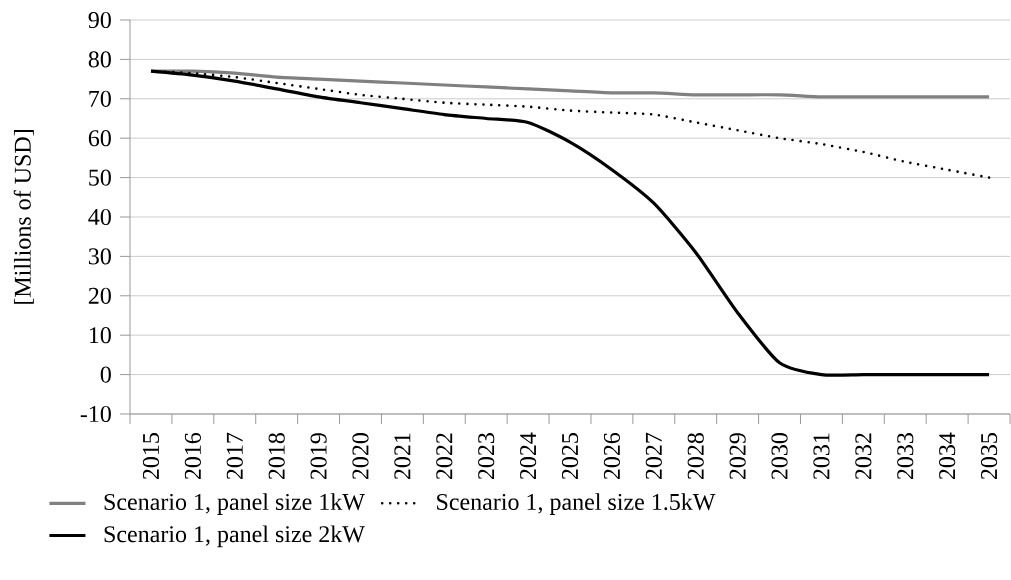 The width and height of the screenshot is (1011, 580). What do you see at coordinates (821, 456) in the screenshot?
I see `x-tick-label: 2031` at bounding box center [821, 456].